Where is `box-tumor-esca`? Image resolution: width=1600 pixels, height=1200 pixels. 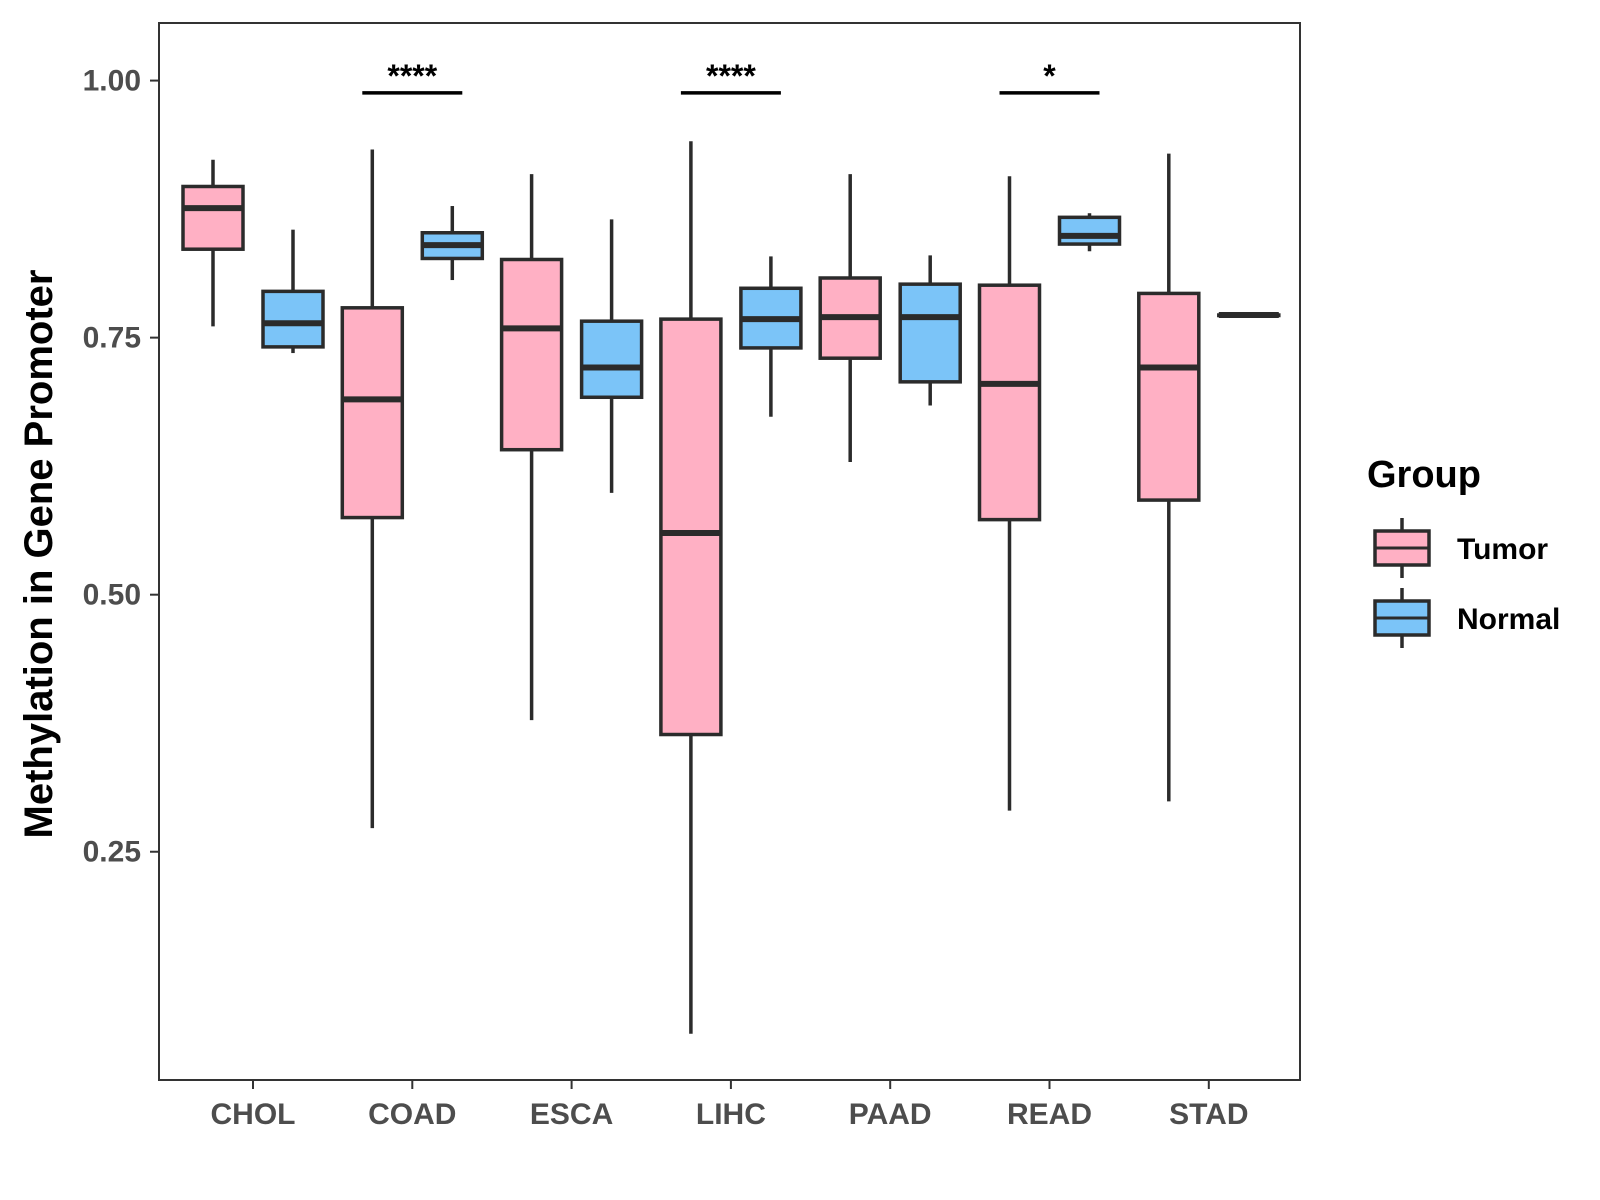
box-tumor-esca is located at coordinates (531, 447).